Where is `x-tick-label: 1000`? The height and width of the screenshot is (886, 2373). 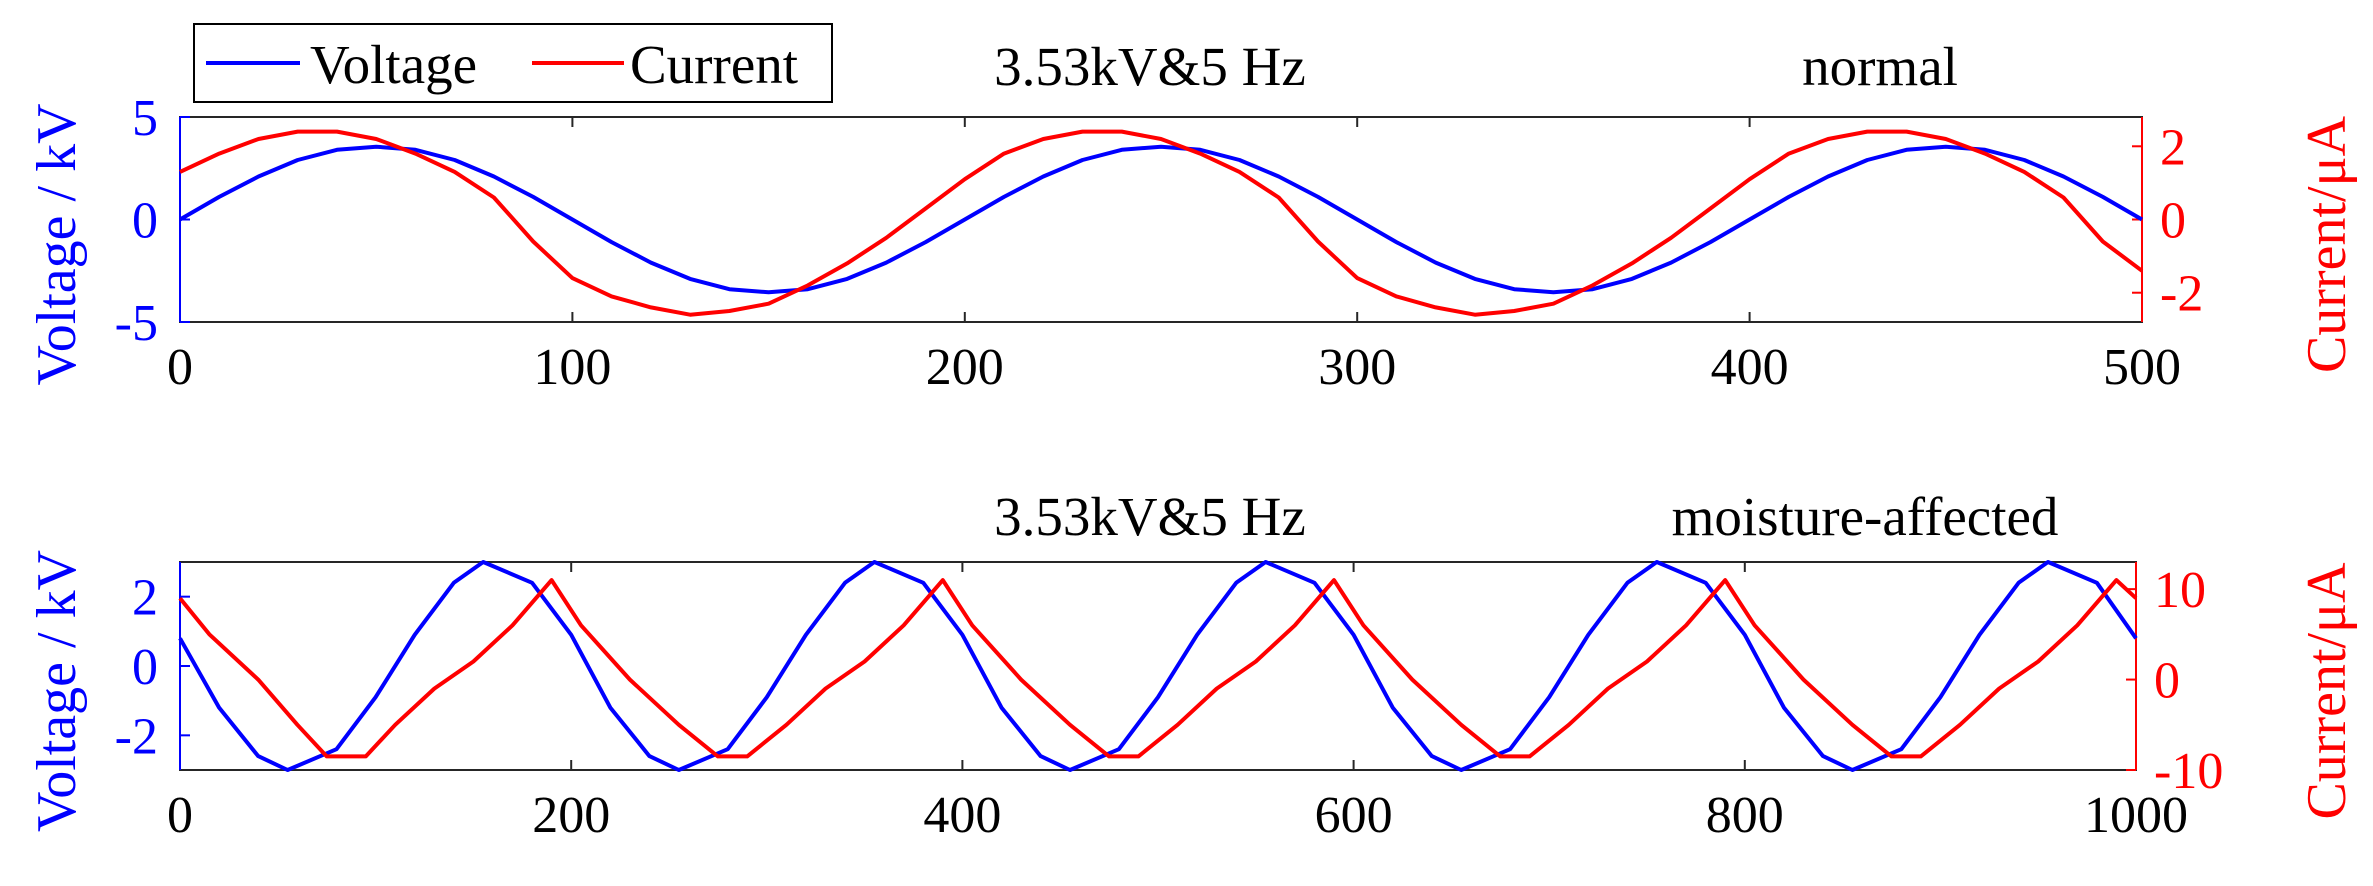
x-tick-label: 1000 is located at coordinates (2136, 815).